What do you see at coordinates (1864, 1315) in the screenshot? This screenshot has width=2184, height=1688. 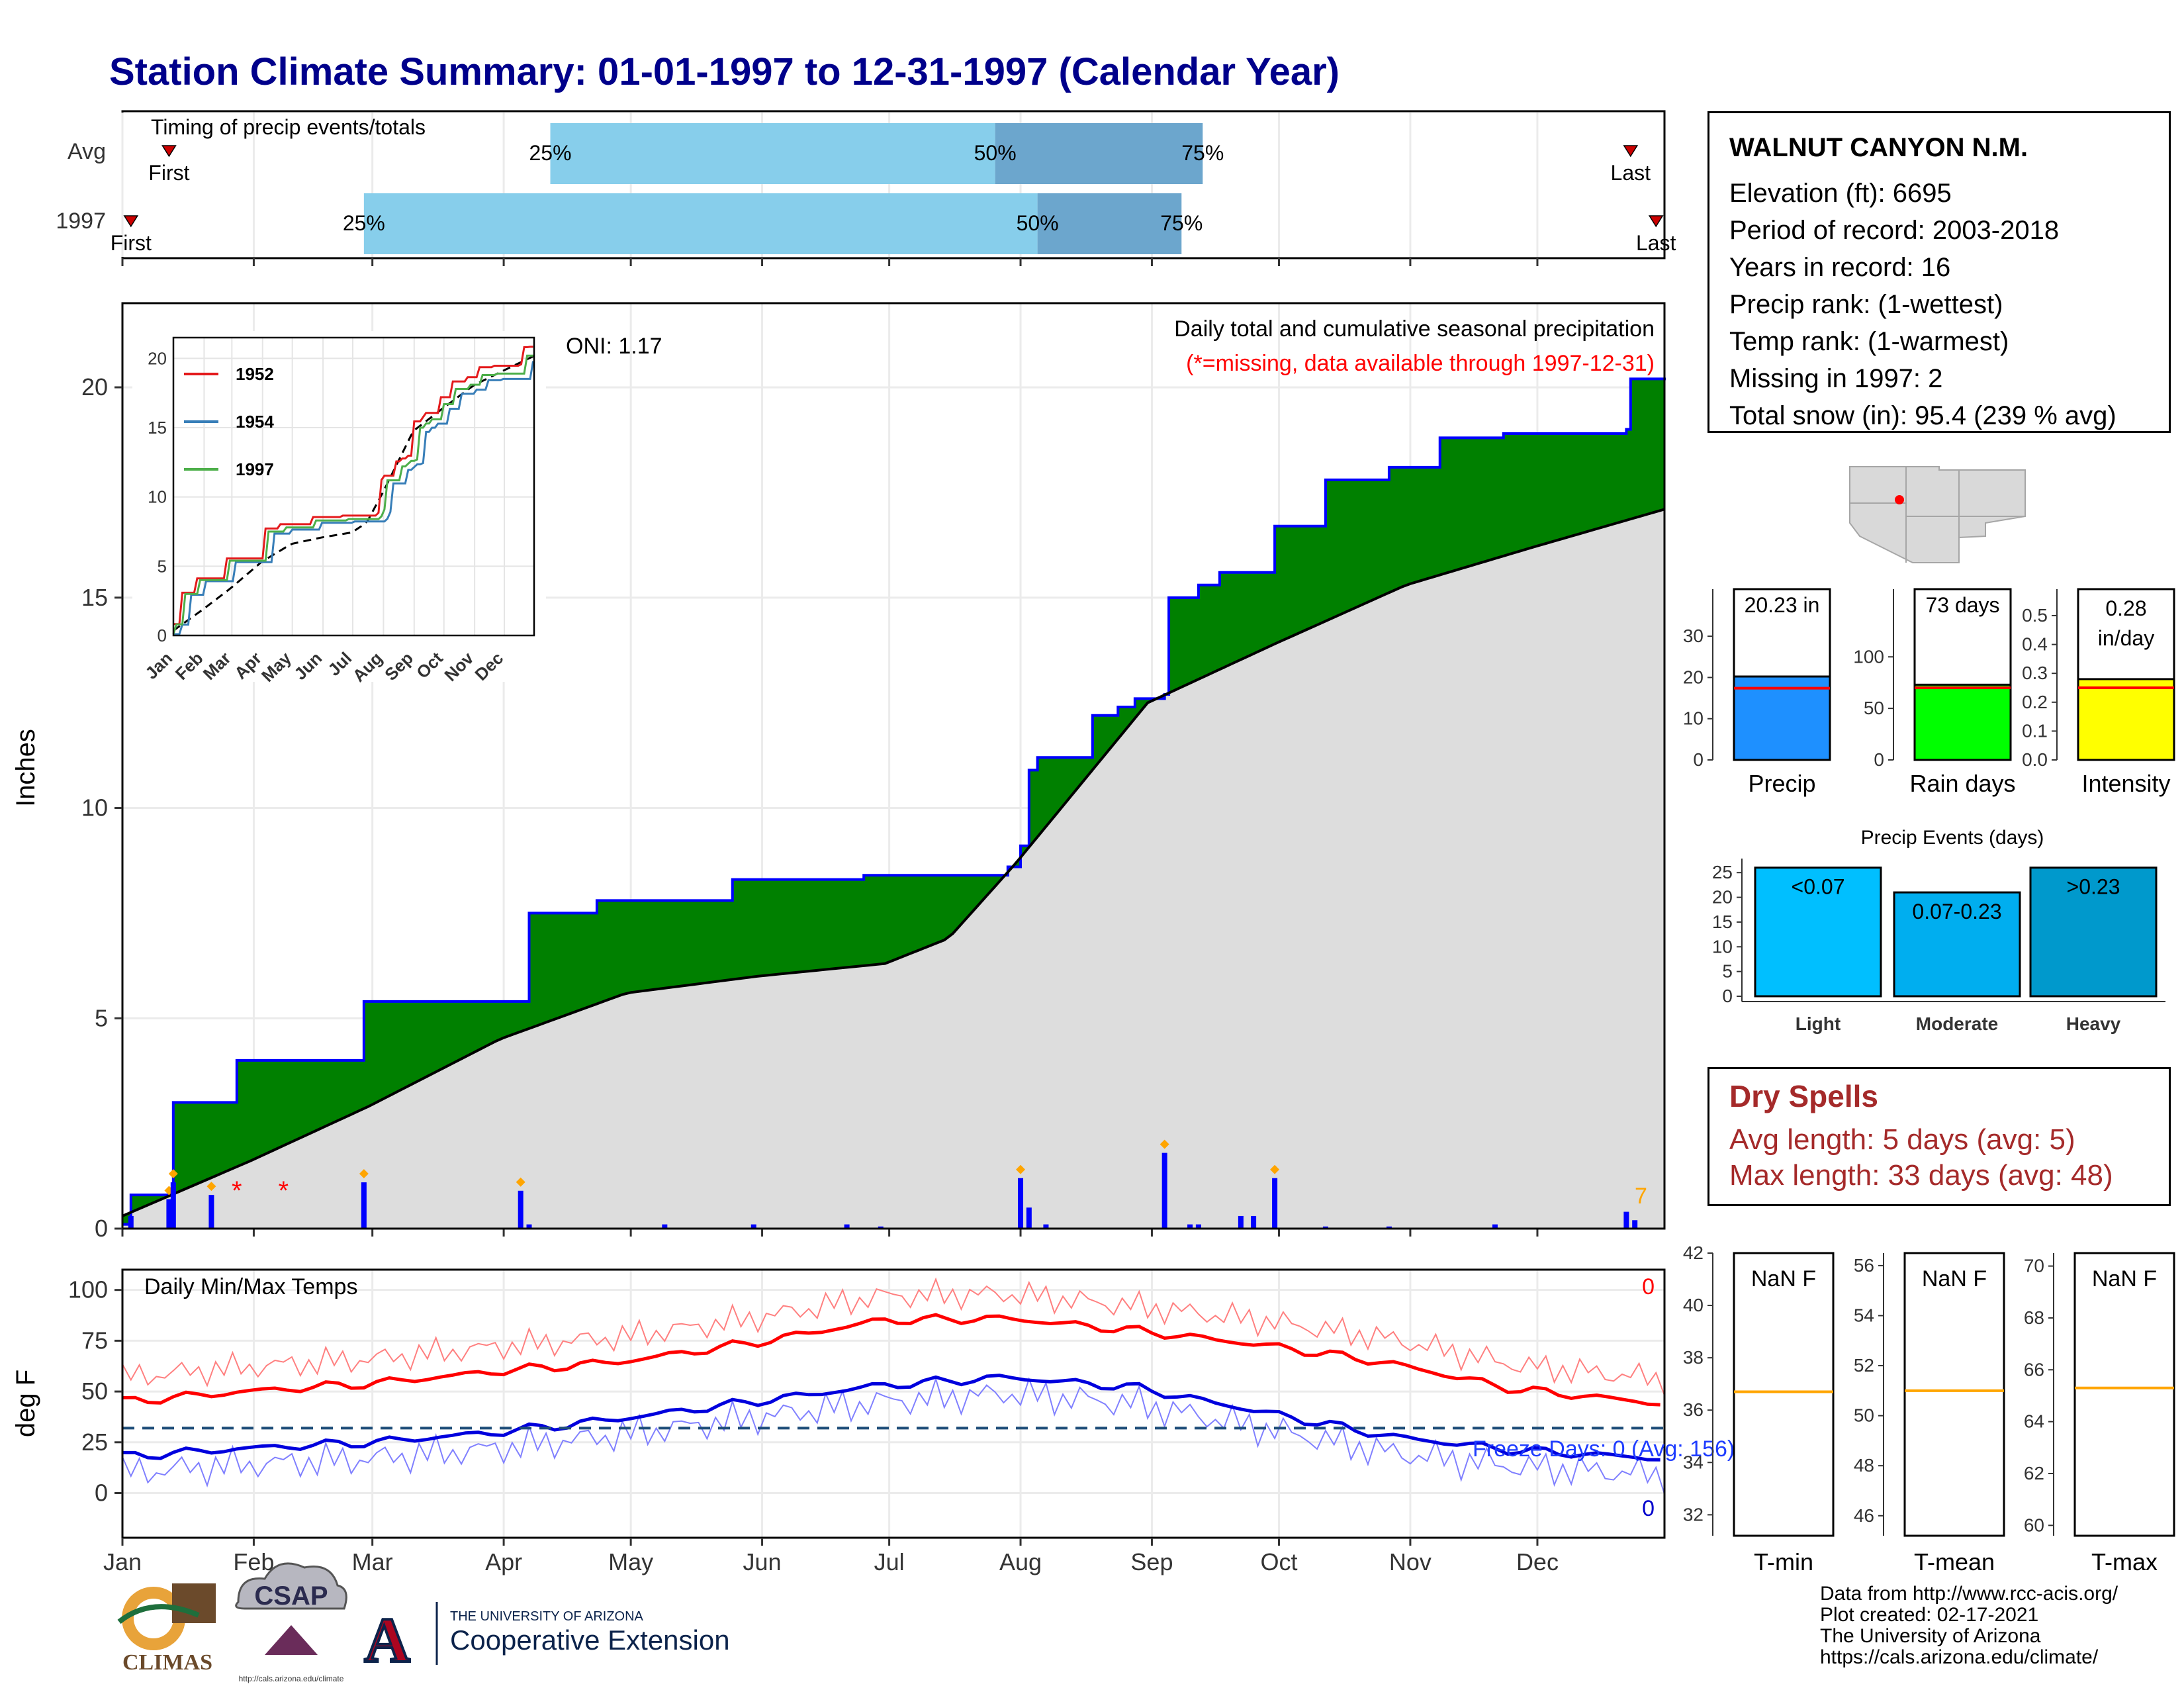 I see `temp-box-tick: 54` at bounding box center [1864, 1315].